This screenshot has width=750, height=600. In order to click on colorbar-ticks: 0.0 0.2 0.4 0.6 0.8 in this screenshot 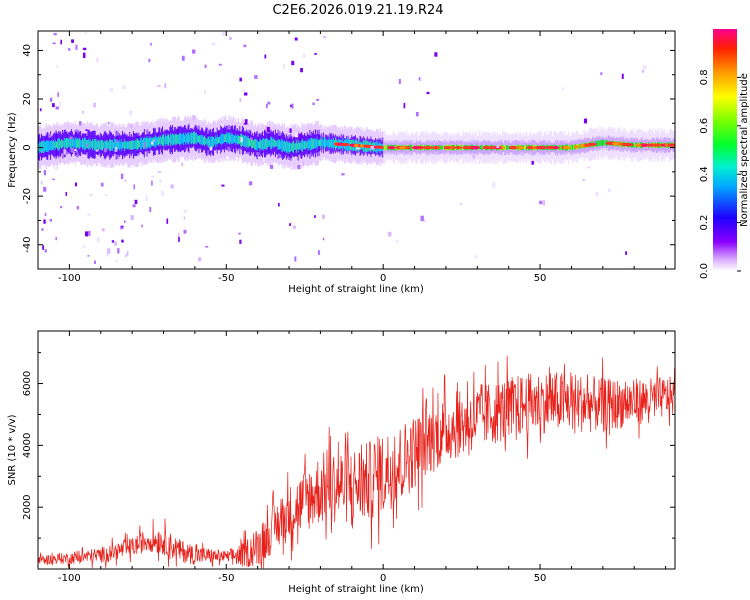, I will do `click(720, 174)`.